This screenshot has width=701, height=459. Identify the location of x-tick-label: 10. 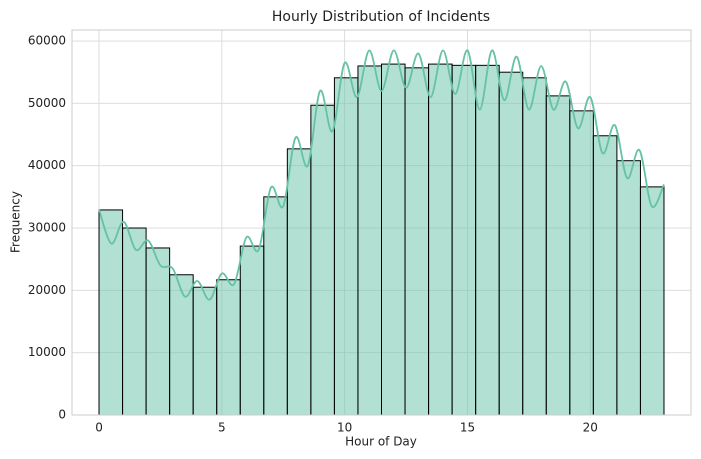
(344, 428).